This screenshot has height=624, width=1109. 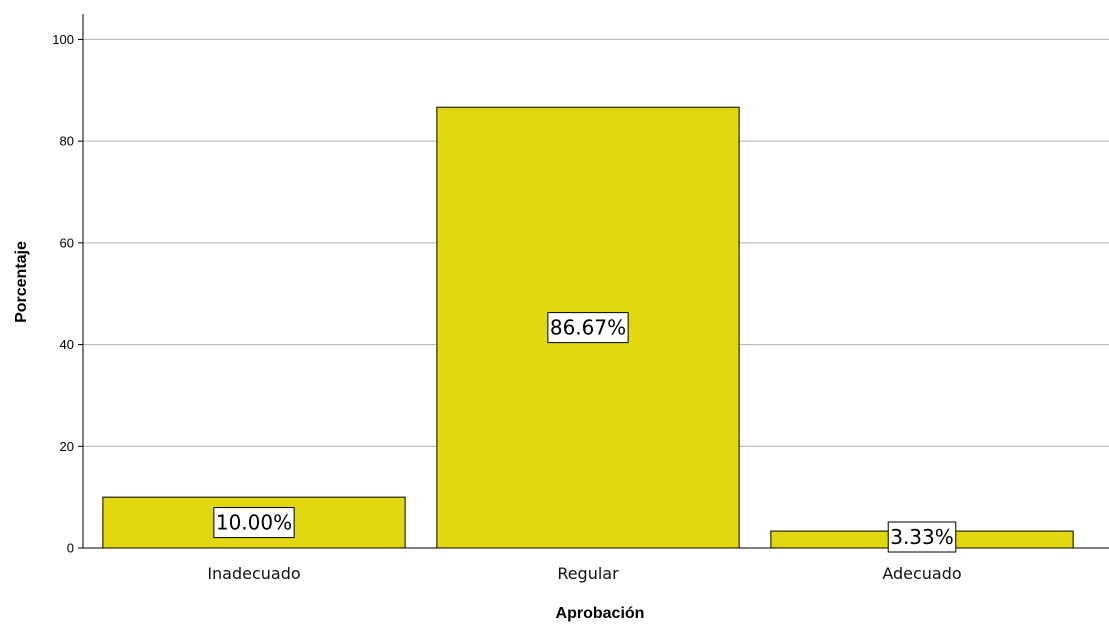 What do you see at coordinates (21, 282) in the screenshot?
I see `y-axis-title: Porcentaje` at bounding box center [21, 282].